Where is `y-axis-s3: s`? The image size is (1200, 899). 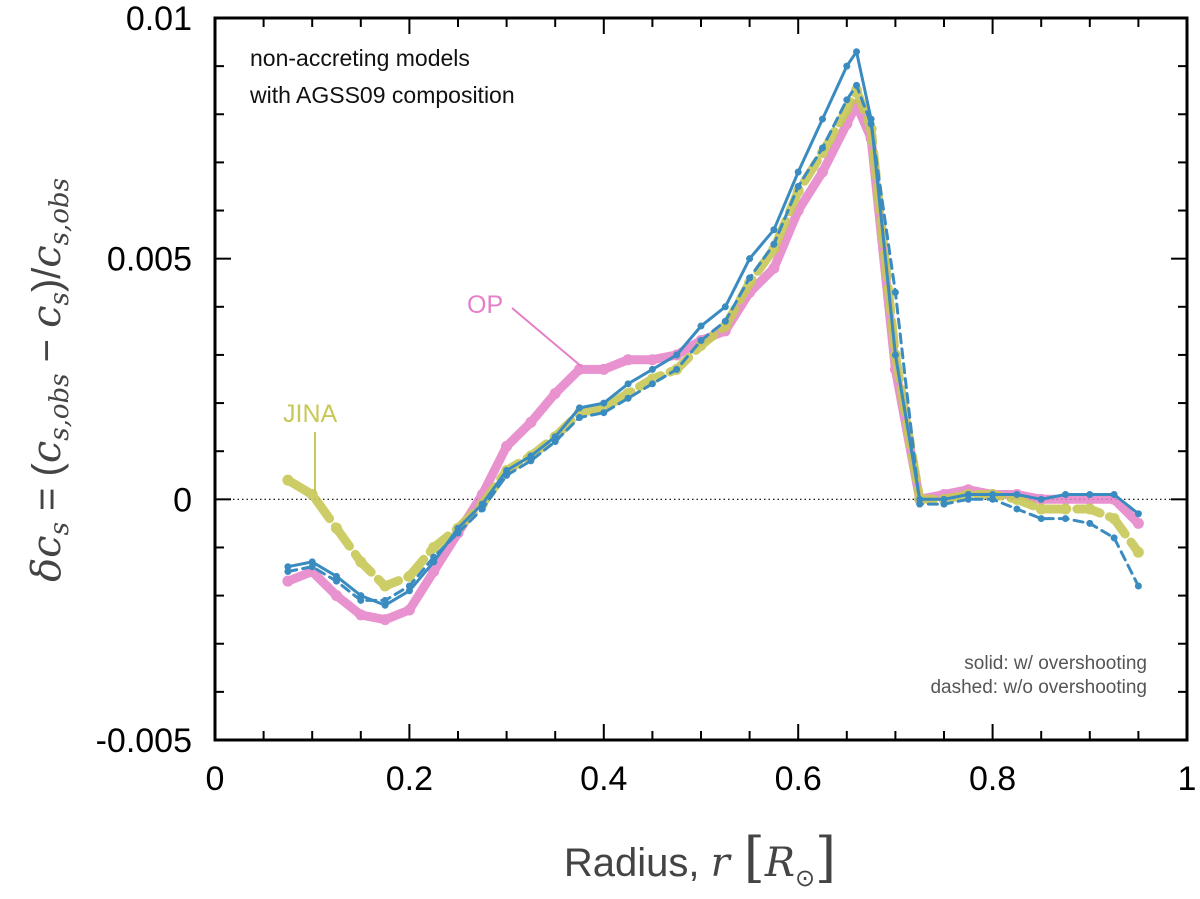 y-axis-s3: s is located at coordinates (60, 298).